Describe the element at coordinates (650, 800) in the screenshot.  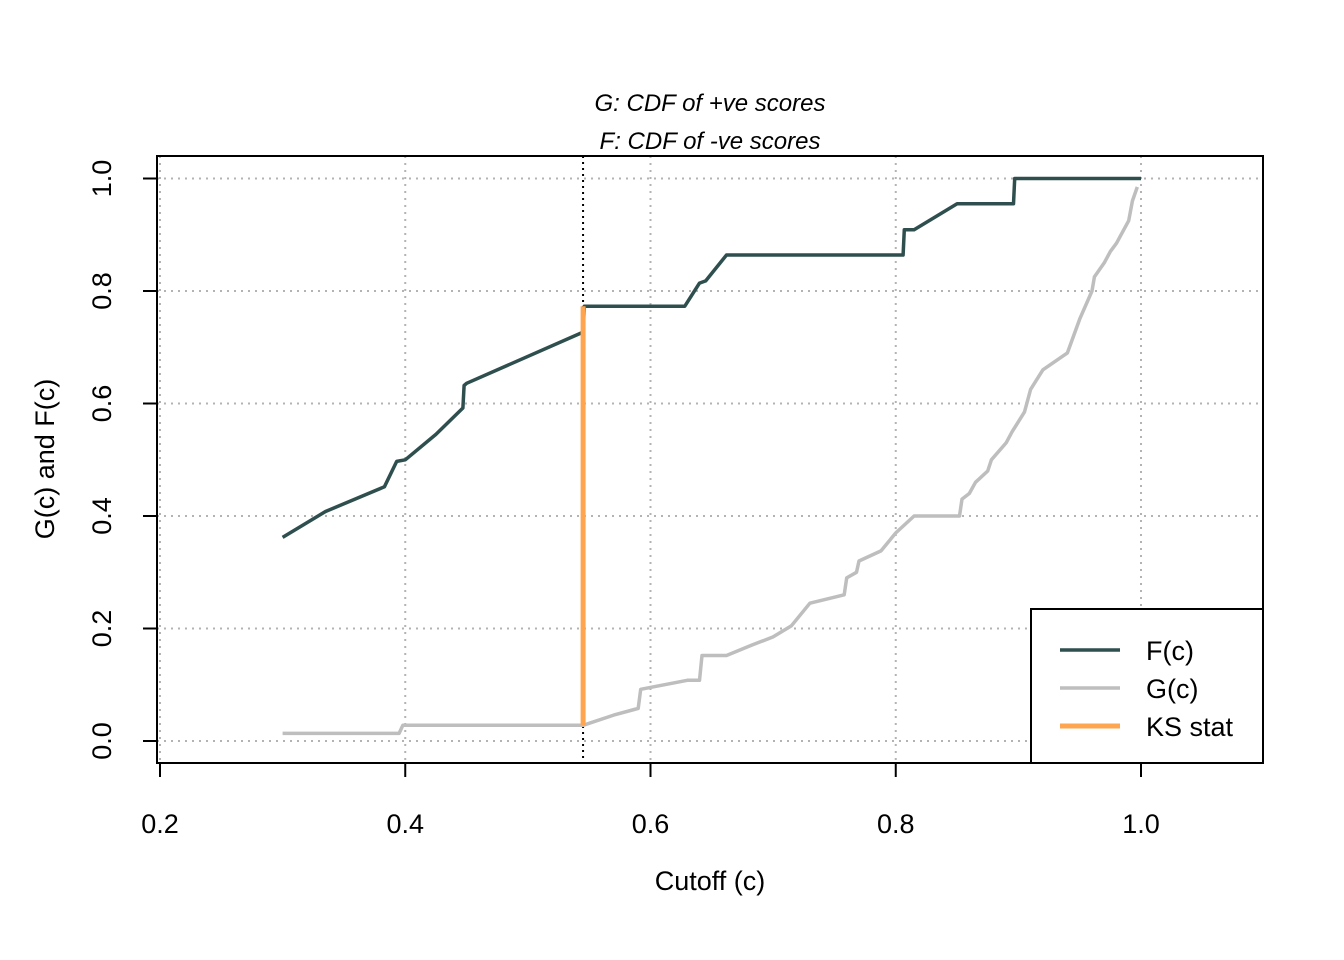
I see `x-axis: 0.2 0.4 0.6 0.8 1.0` at that location.